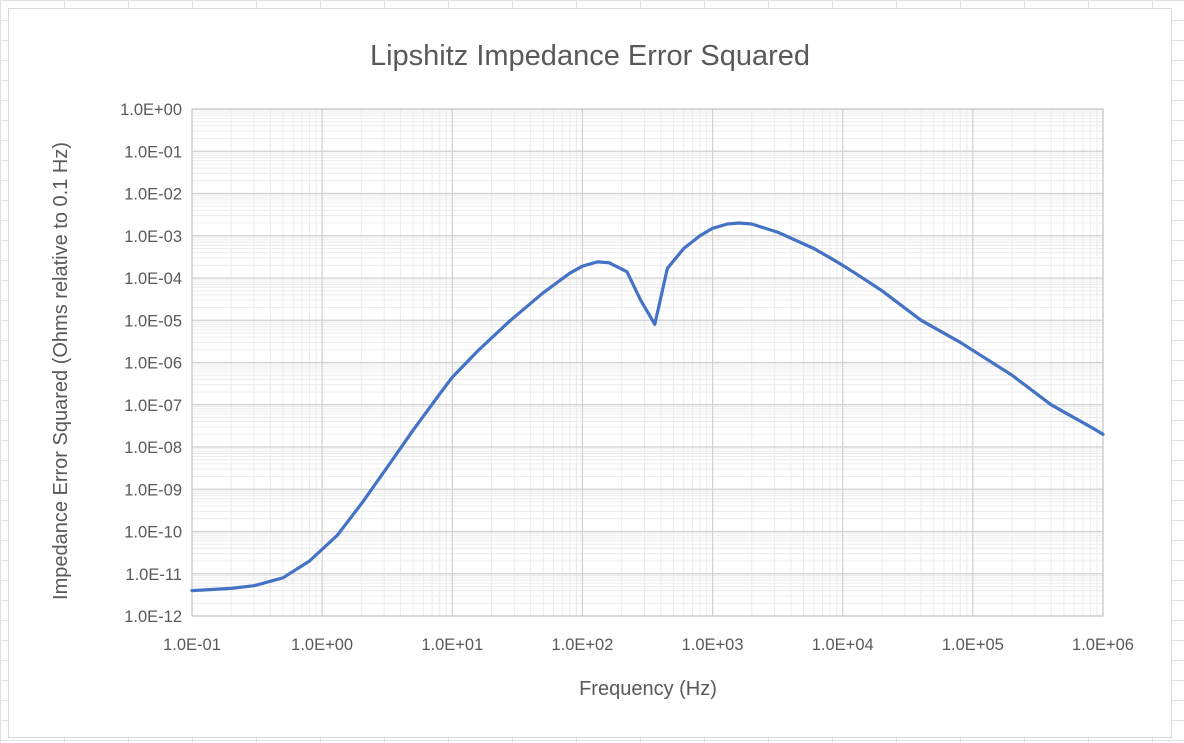  I want to click on x-axis-label: Frequency (Hz), so click(648, 689).